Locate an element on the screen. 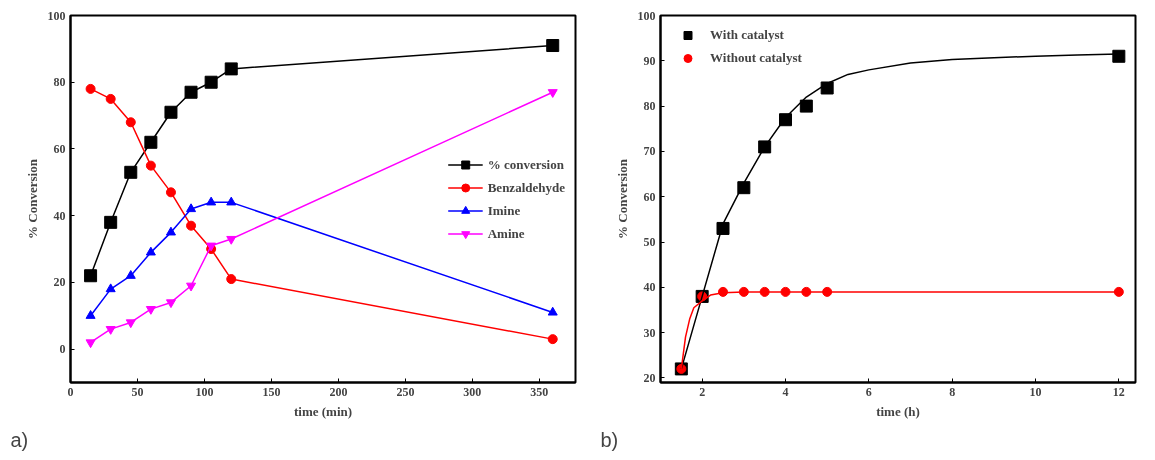  y-tick-label: 30 is located at coordinates (649, 332).